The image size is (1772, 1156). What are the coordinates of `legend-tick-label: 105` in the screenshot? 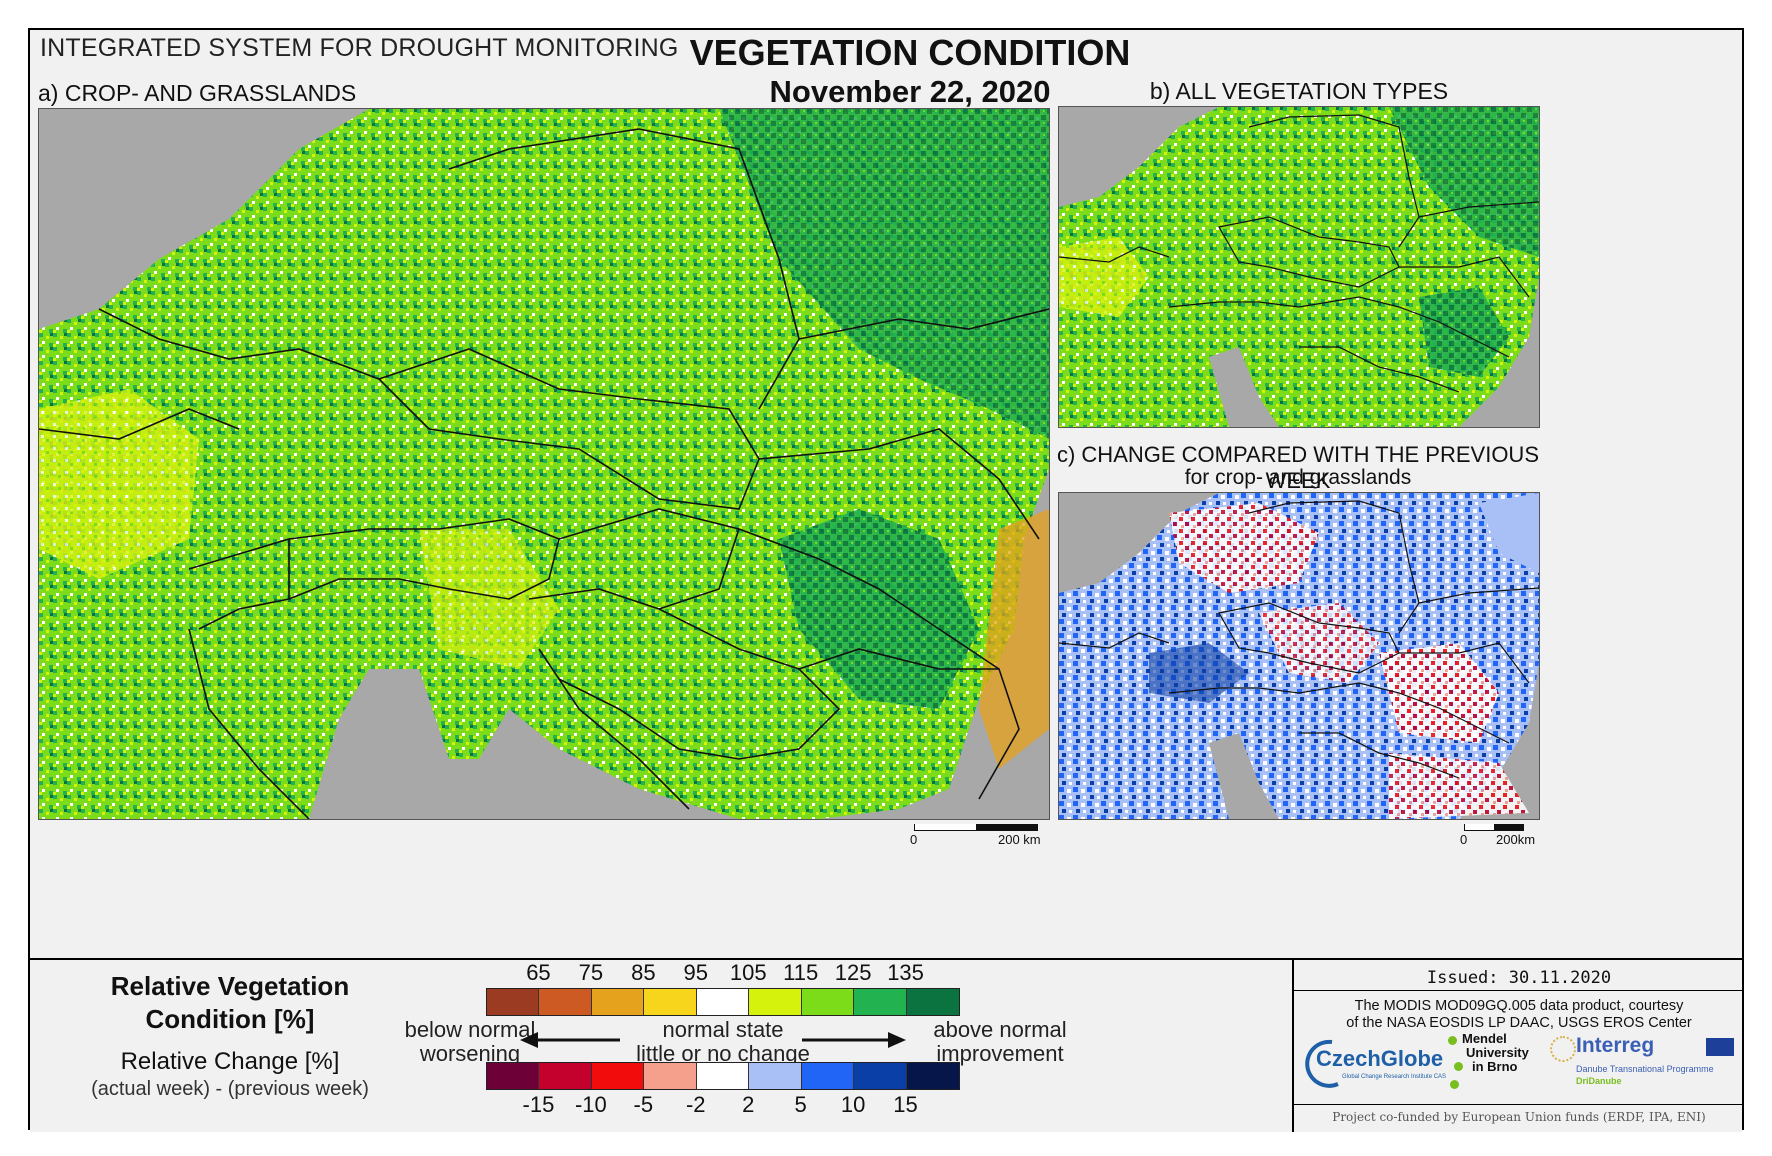 It's located at (748, 972).